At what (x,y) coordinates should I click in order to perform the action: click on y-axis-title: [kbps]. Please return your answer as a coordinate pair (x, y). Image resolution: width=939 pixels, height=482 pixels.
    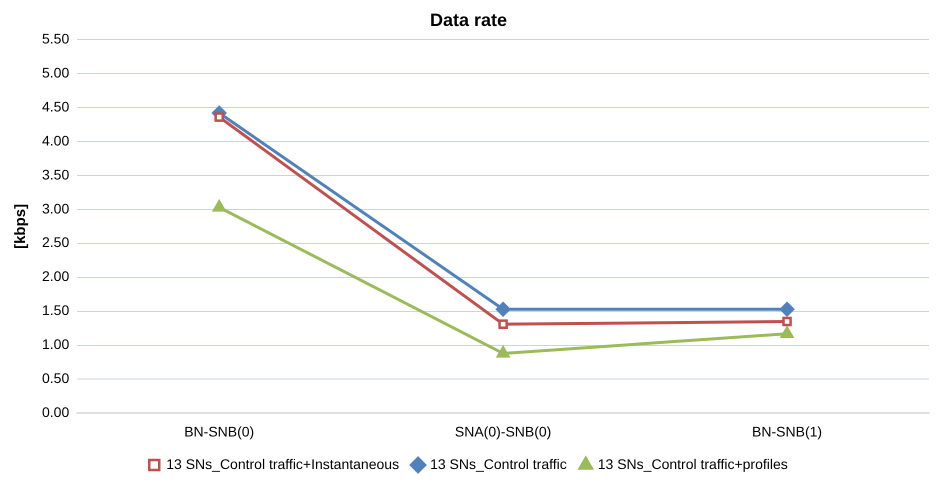
    Looking at the image, I should click on (21, 226).